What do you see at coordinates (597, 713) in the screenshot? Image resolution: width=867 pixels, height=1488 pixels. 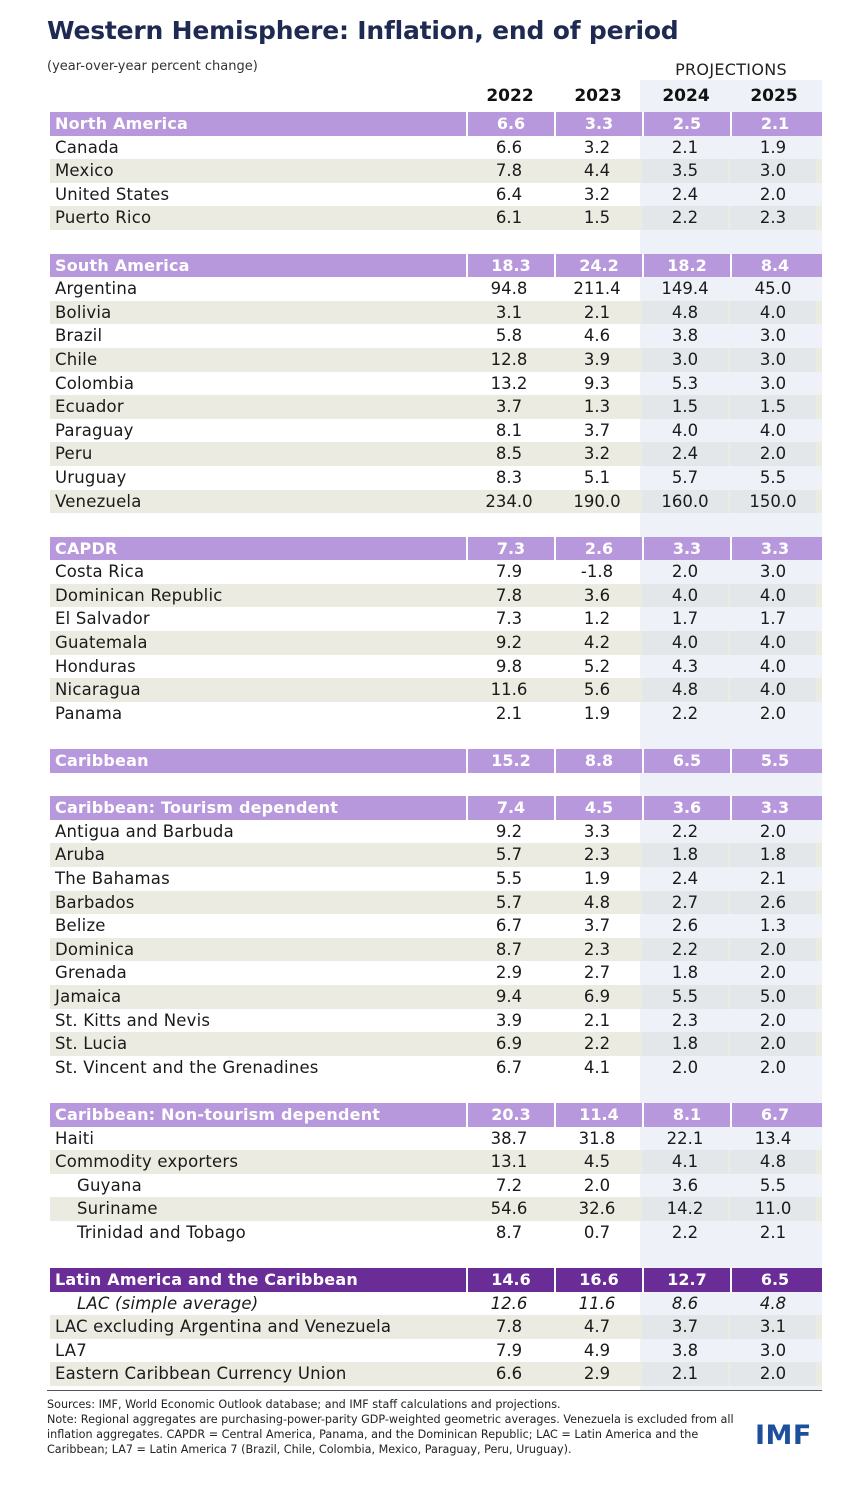 I see `value-2023: 1.9` at bounding box center [597, 713].